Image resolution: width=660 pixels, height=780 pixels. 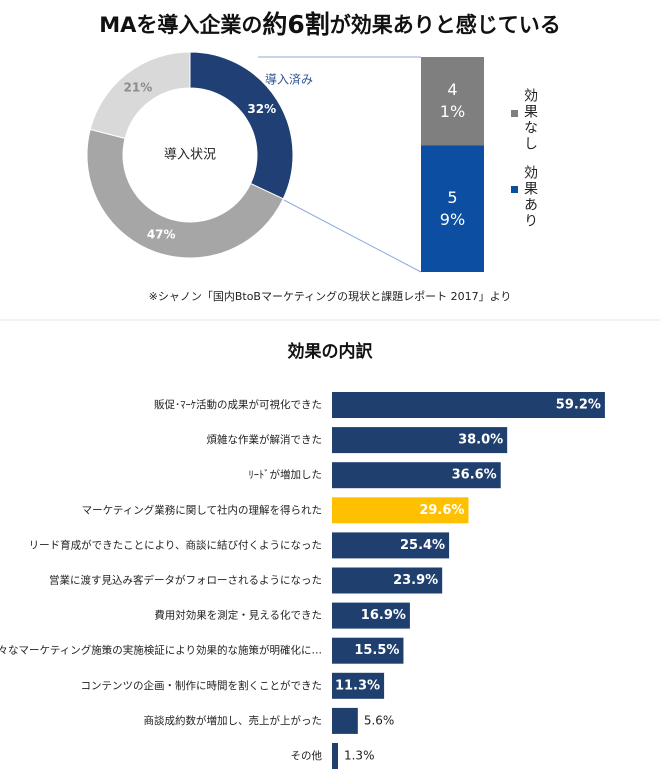 What do you see at coordinates (383, 615) in the screenshot?
I see `value-label: 16.9%` at bounding box center [383, 615].